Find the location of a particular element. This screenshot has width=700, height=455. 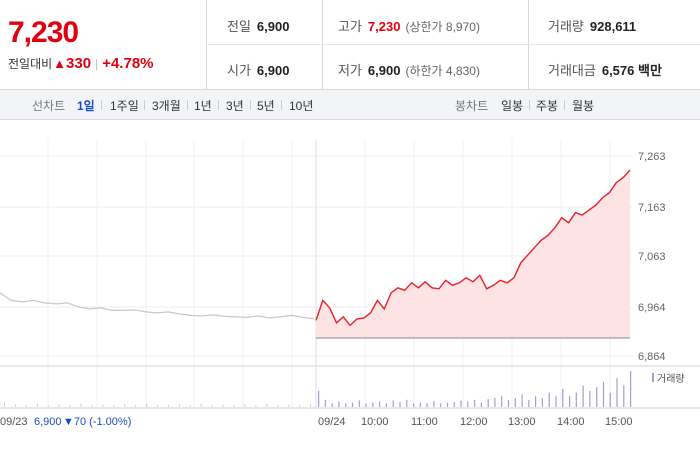

change-row: 전일대비▲330 | +4.78% is located at coordinates (81, 63).